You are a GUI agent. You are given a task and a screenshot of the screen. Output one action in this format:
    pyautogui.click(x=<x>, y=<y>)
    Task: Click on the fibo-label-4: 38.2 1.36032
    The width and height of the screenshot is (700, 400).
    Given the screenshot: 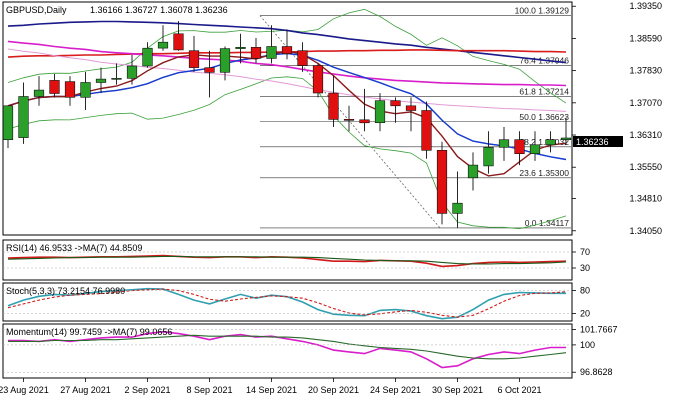 What is the action you would take?
    pyautogui.click(x=544, y=142)
    